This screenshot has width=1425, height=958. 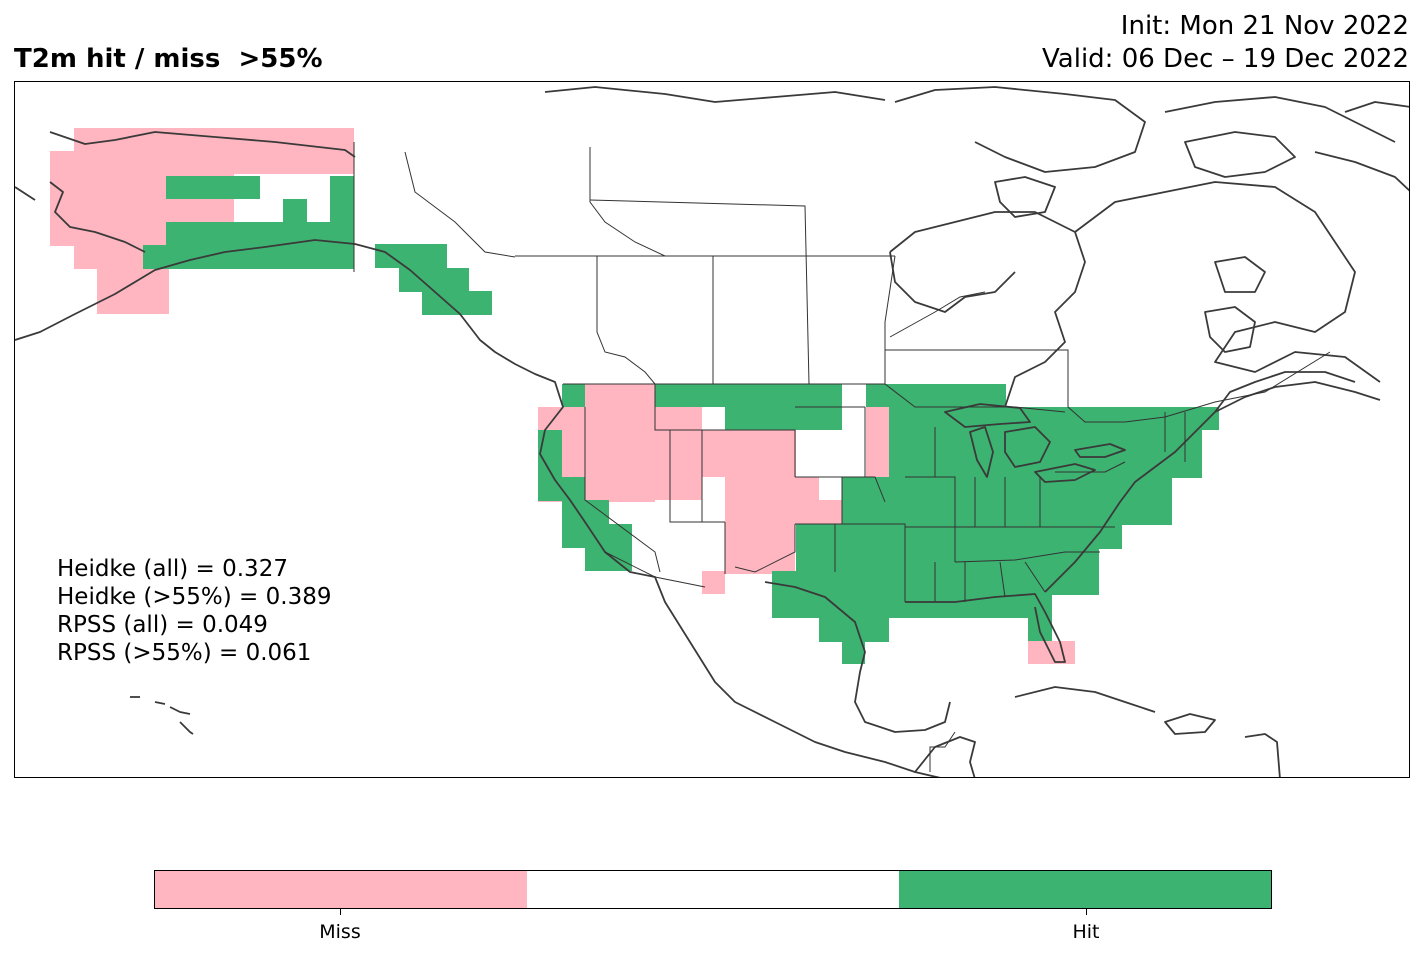 What do you see at coordinates (172, 569) in the screenshot?
I see `heidke-all-score: Heidke (all) = 0.327` at bounding box center [172, 569].